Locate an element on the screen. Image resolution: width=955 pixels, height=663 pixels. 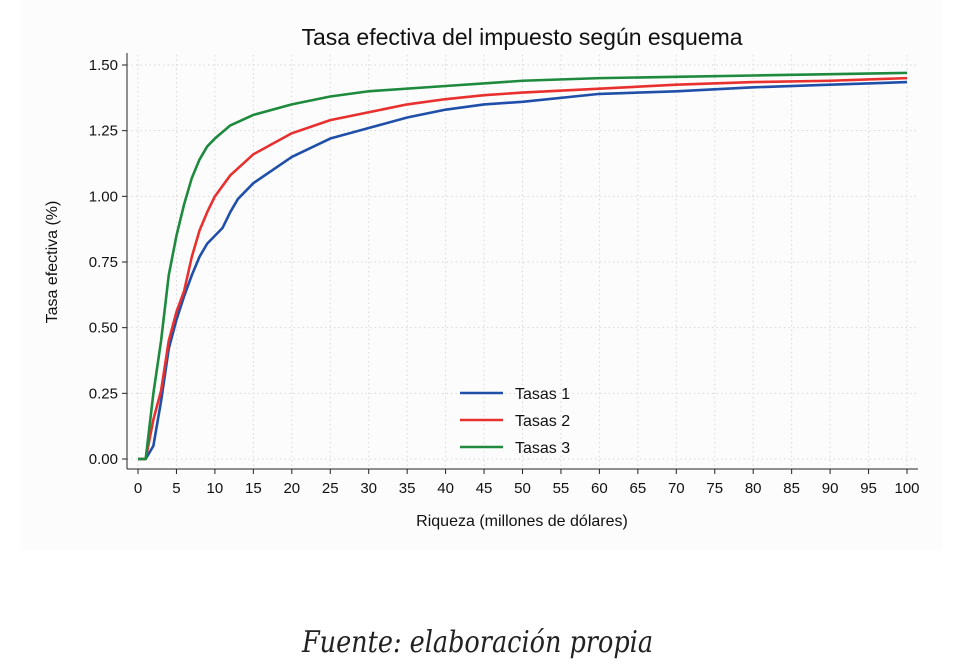
figure-caption: Fuente: elaboración propia is located at coordinates (477, 642).